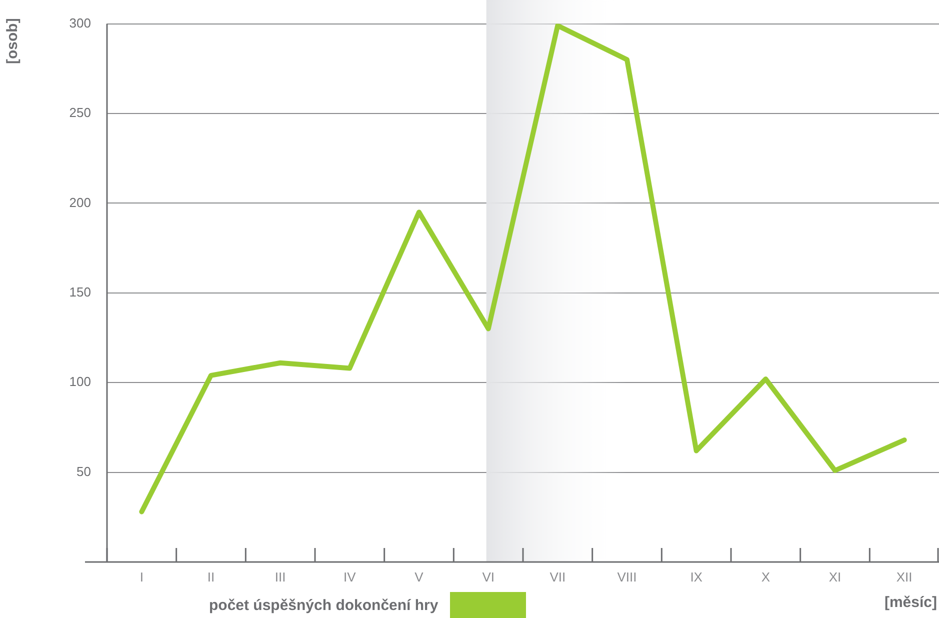 This screenshot has width=939, height=618. Describe the element at coordinates (350, 576) in the screenshot. I see `x-tick-label: IV` at that location.